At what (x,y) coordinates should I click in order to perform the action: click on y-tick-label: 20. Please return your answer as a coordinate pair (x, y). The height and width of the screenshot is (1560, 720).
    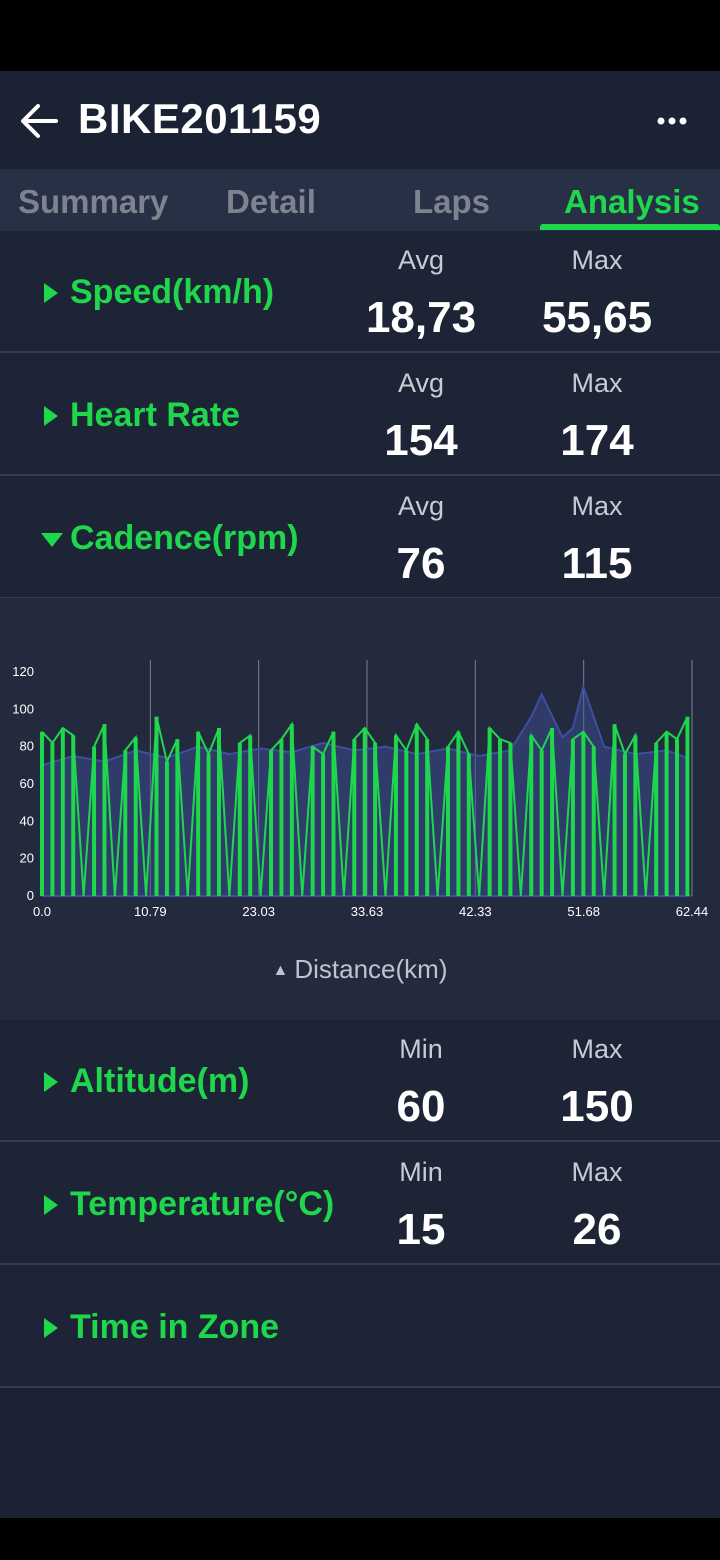
    Looking at the image, I should click on (27, 858).